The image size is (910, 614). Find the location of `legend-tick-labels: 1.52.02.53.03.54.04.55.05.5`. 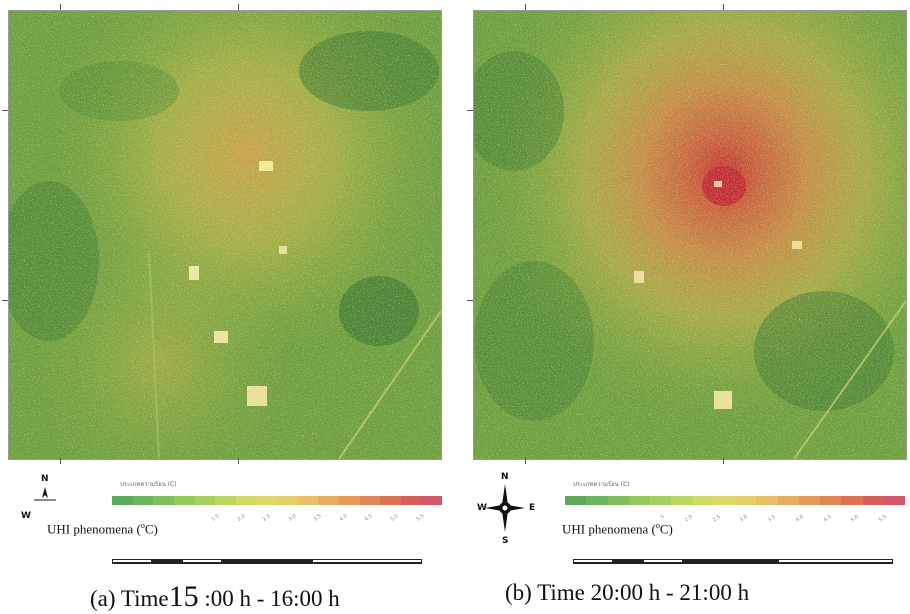

legend-tick-labels: 1.52.02.53.03.54.04.55.05.5 is located at coordinates (772, 518).